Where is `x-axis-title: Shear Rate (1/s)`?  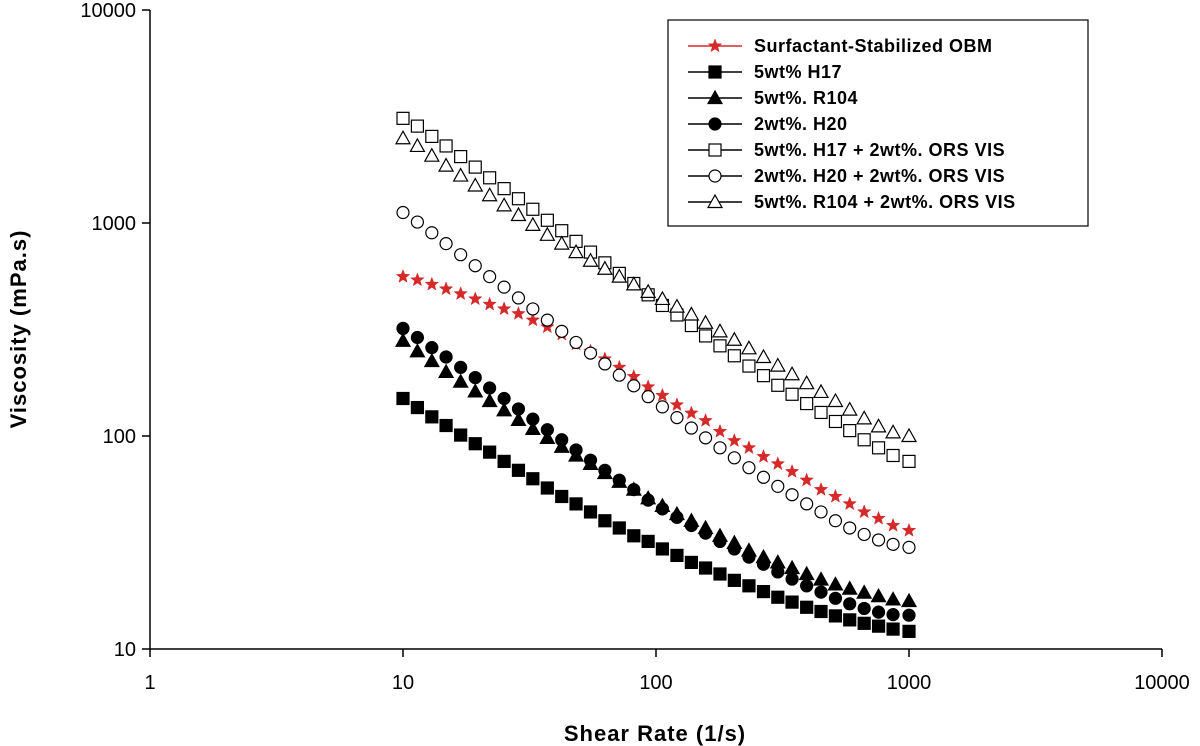 x-axis-title: Shear Rate (1/s) is located at coordinates (655, 733).